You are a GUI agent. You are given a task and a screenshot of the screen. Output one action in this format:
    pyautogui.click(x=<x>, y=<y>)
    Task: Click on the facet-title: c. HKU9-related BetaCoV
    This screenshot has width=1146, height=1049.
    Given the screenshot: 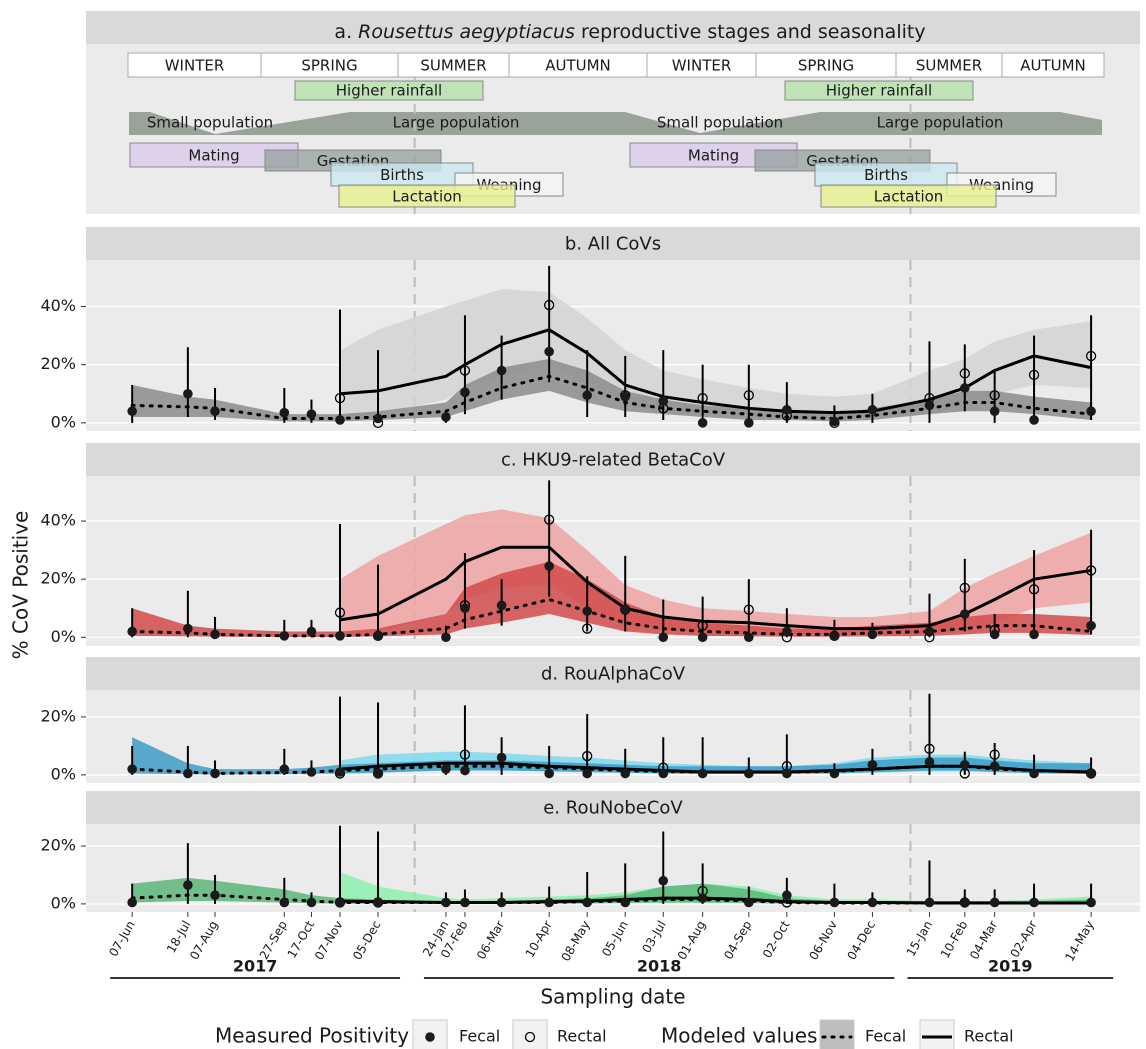 What is the action you would take?
    pyautogui.click(x=613, y=460)
    